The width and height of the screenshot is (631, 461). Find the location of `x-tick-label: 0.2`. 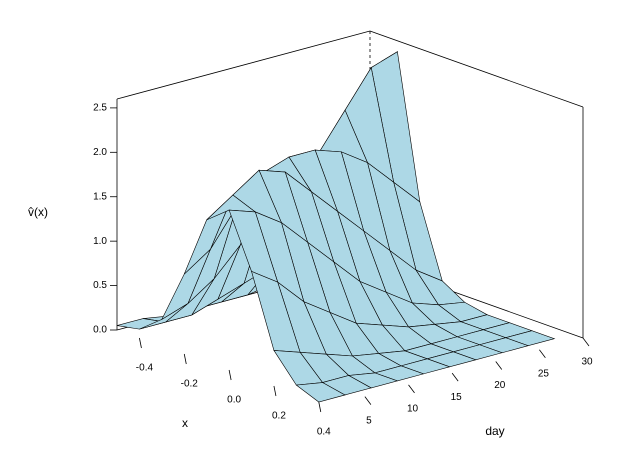

x-tick-label: 0.2 is located at coordinates (279, 416).